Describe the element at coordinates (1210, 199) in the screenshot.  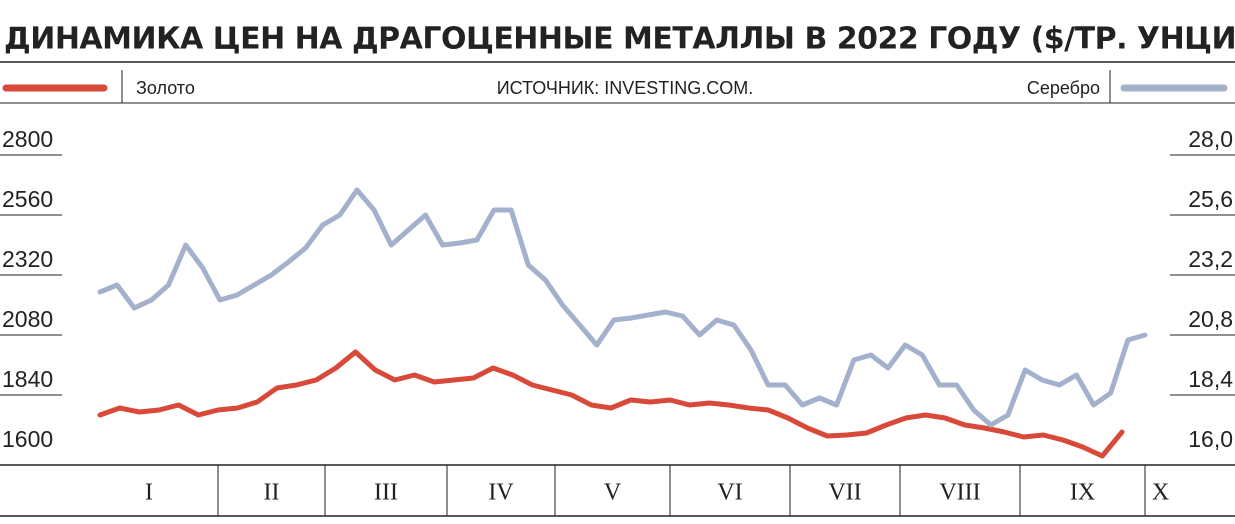
I see `y2-tick-label: 25,6` at that location.